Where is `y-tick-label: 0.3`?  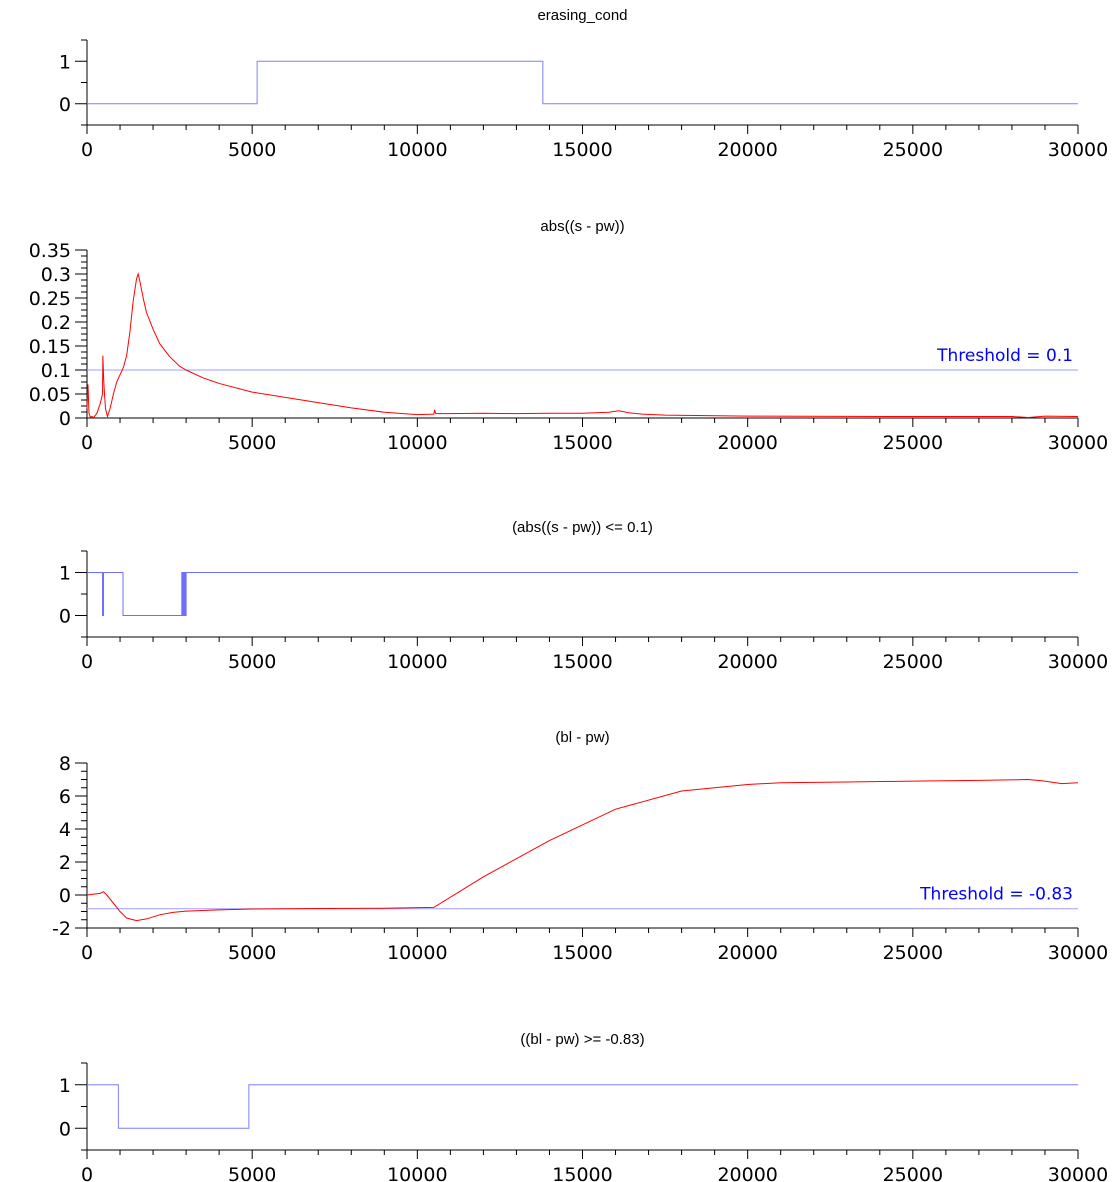 y-tick-label: 0.3 is located at coordinates (56, 275).